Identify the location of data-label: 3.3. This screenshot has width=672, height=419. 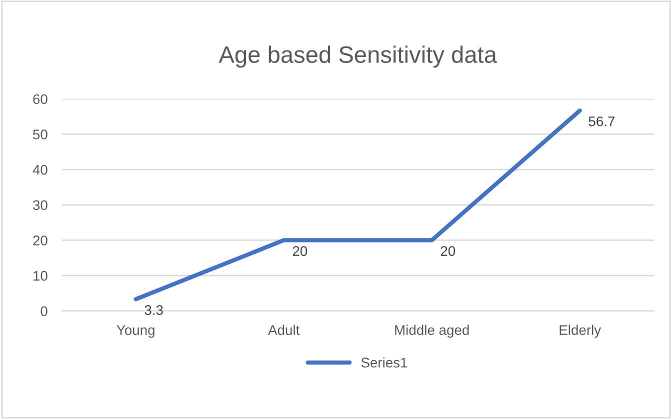
(153, 310).